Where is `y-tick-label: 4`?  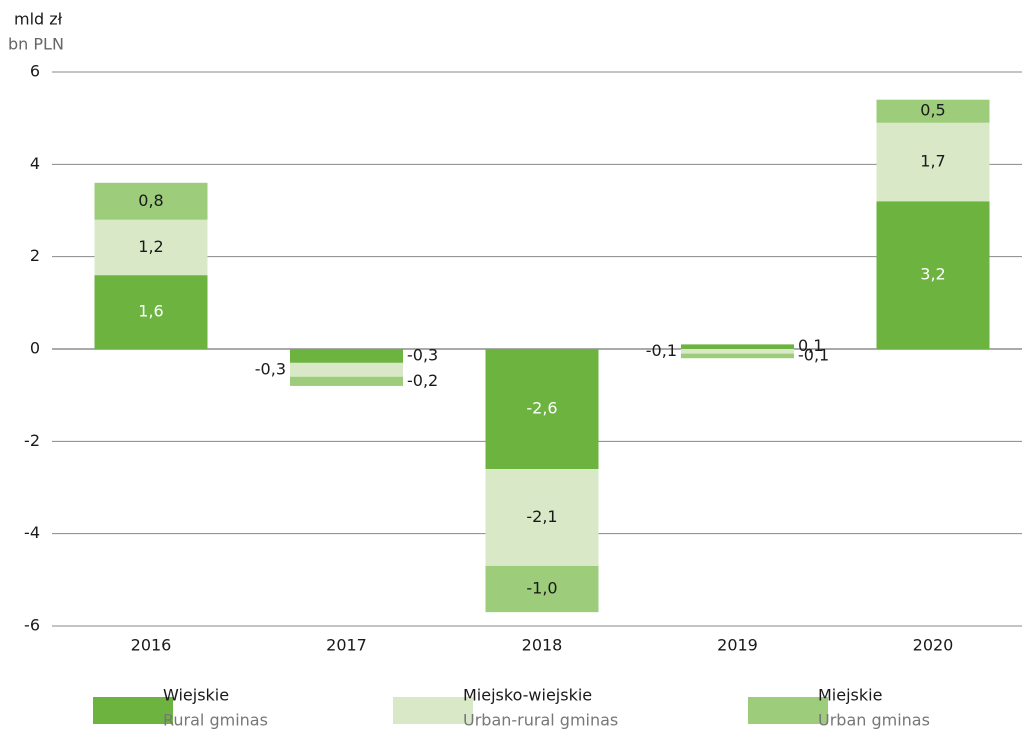
y-tick-label: 4 is located at coordinates (35, 163).